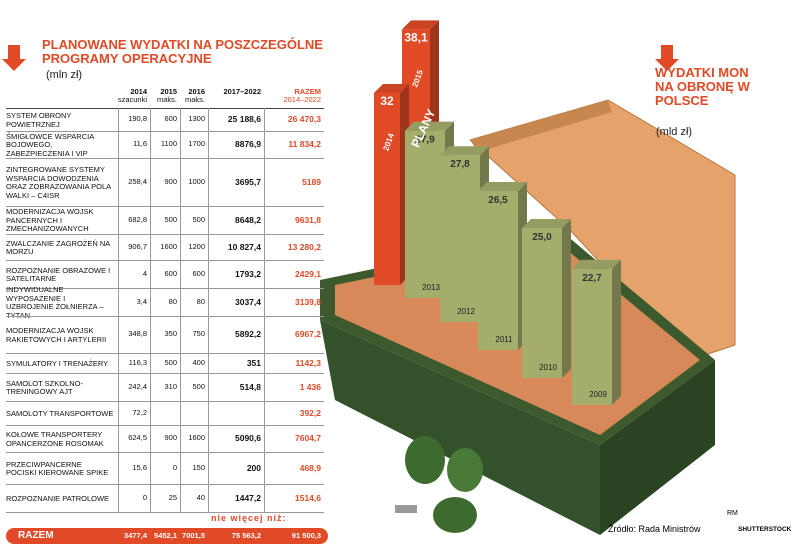  Describe the element at coordinates (165, 144) in the screenshot. I see `table-value: 1100` at that location.